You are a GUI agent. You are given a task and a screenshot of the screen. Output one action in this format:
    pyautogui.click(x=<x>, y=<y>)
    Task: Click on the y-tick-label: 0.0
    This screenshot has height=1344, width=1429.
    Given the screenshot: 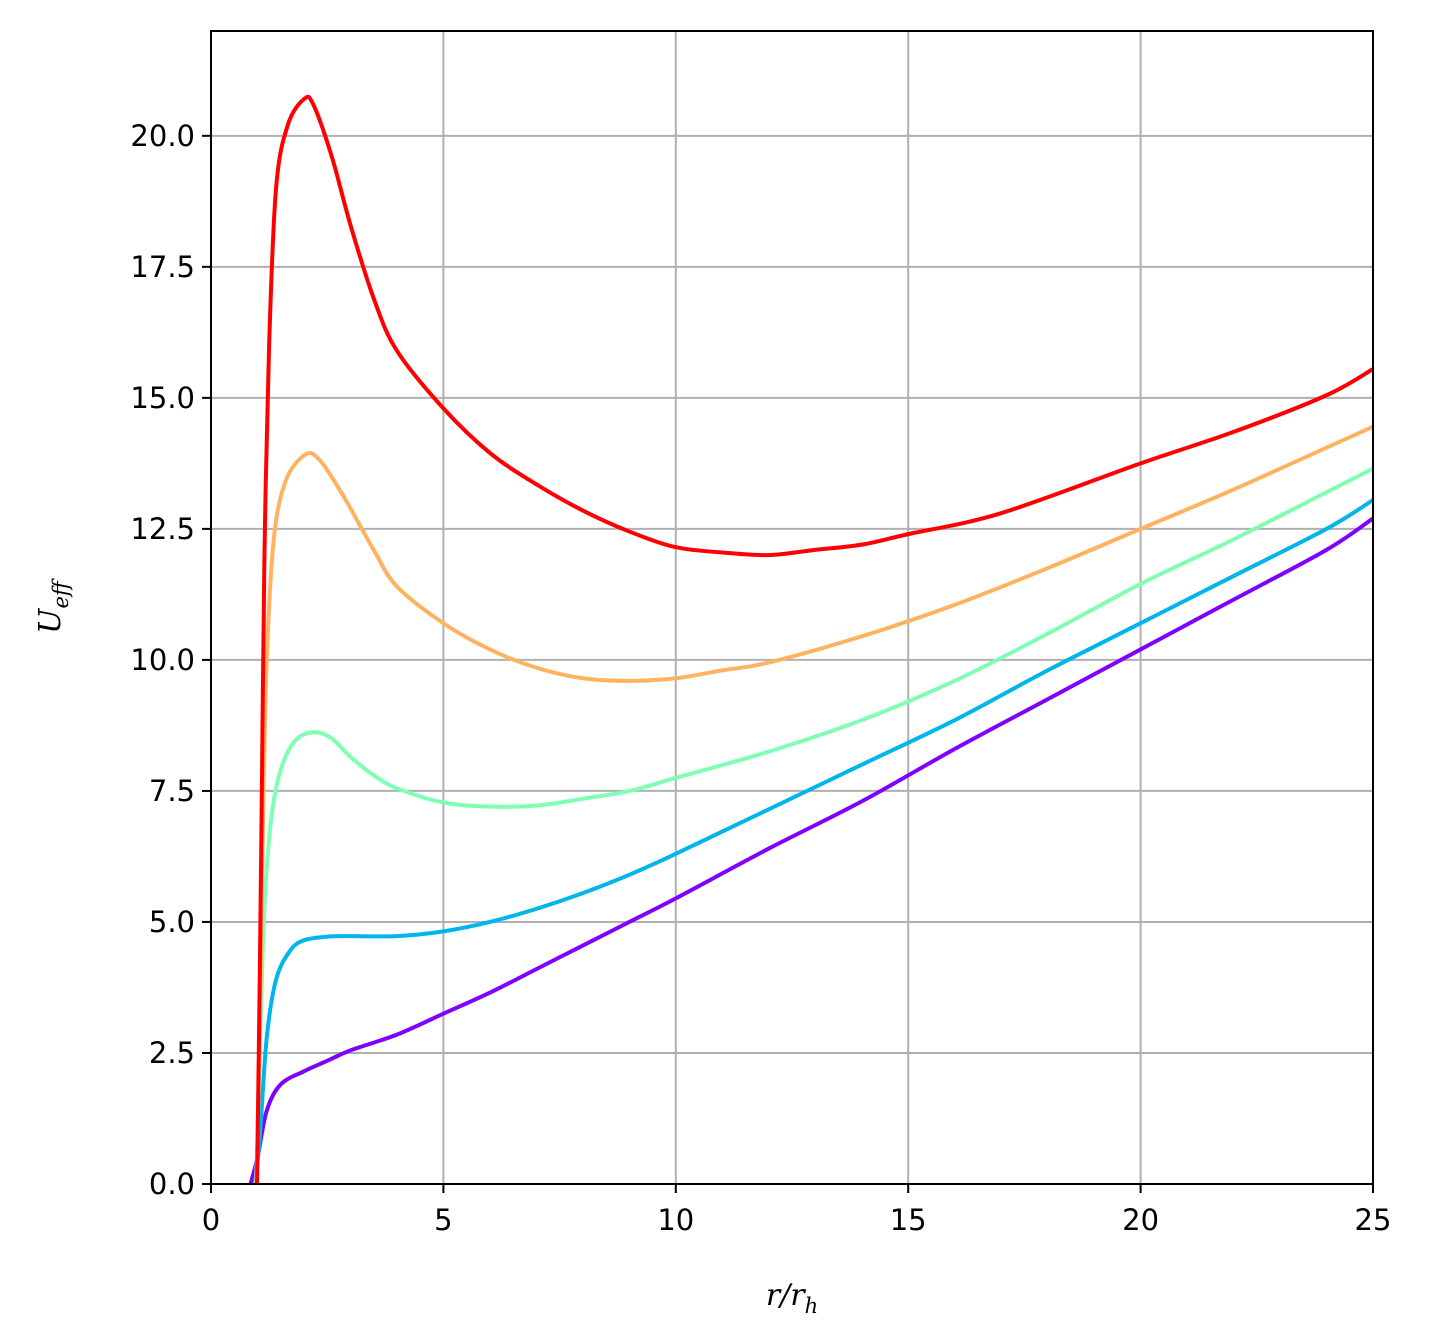 What is the action you would take?
    pyautogui.click(x=172, y=1184)
    